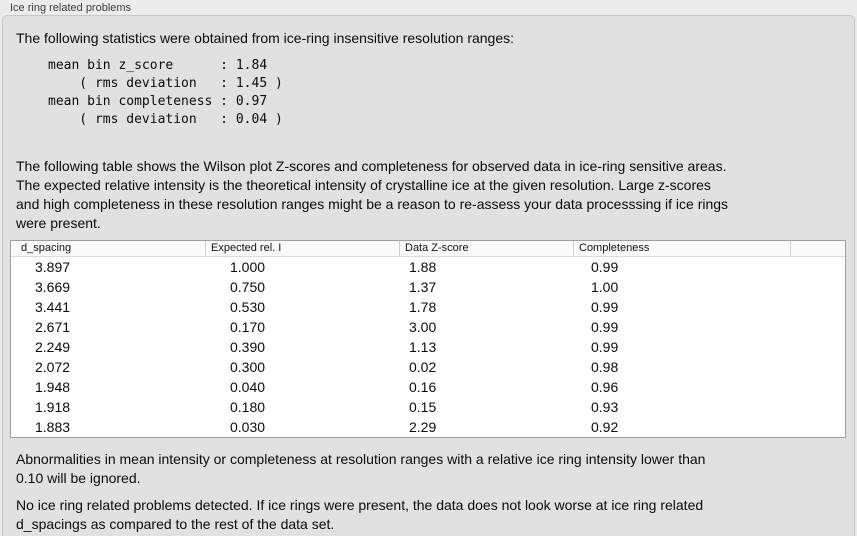 The height and width of the screenshot is (536, 857). I want to click on table-cell: 0.02, so click(423, 367).